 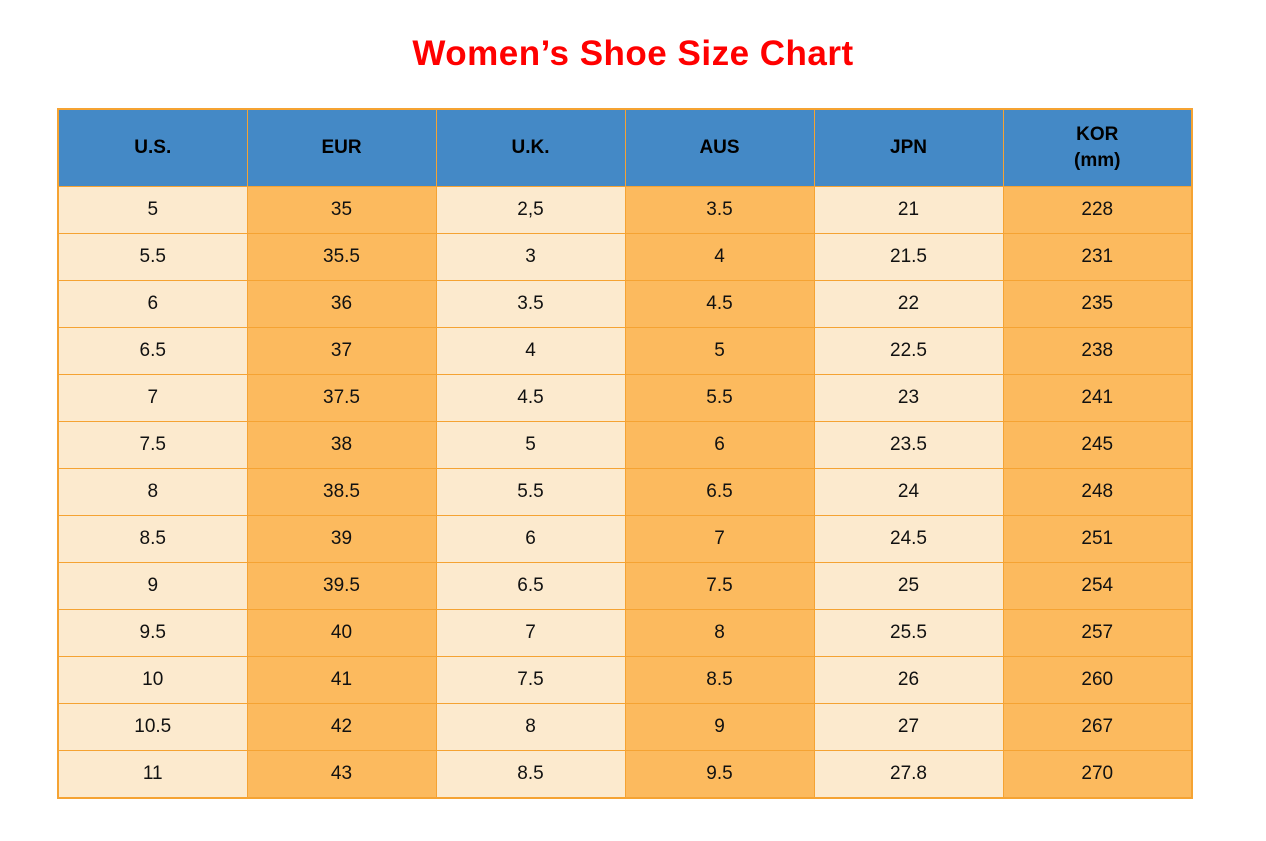 What do you see at coordinates (1097, 586) in the screenshot?
I see `cell: 254` at bounding box center [1097, 586].